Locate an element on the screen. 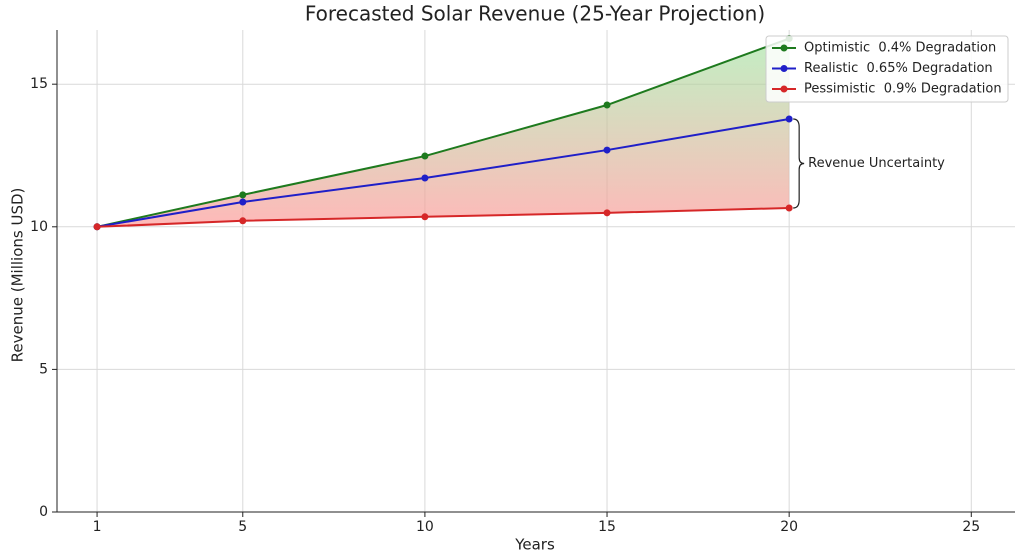 This screenshot has width=1024, height=559. x-axis-label: Years is located at coordinates (534, 545).